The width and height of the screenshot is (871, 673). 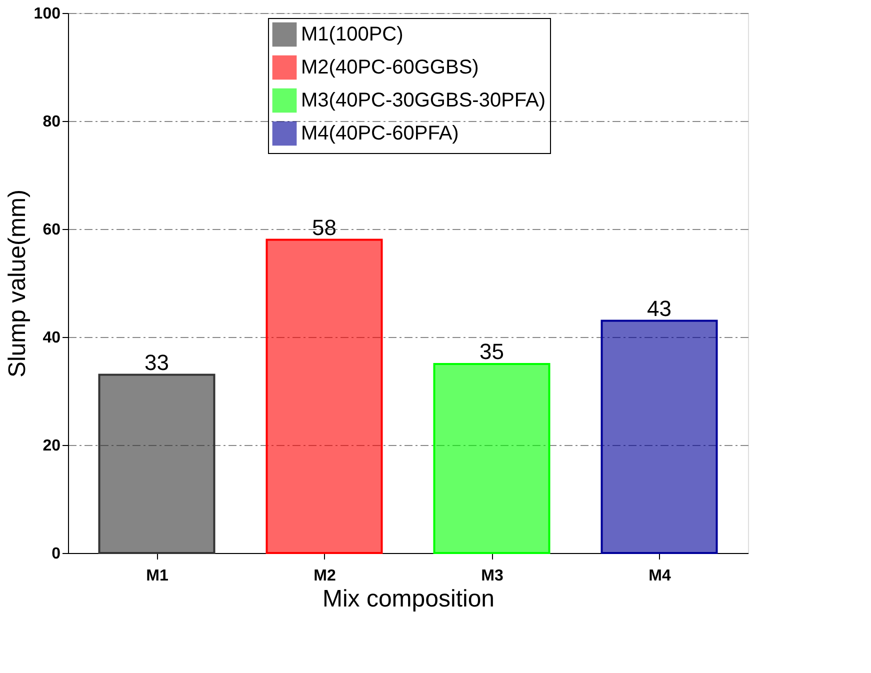 I want to click on y-tick-label: 100, so click(x=47, y=14).